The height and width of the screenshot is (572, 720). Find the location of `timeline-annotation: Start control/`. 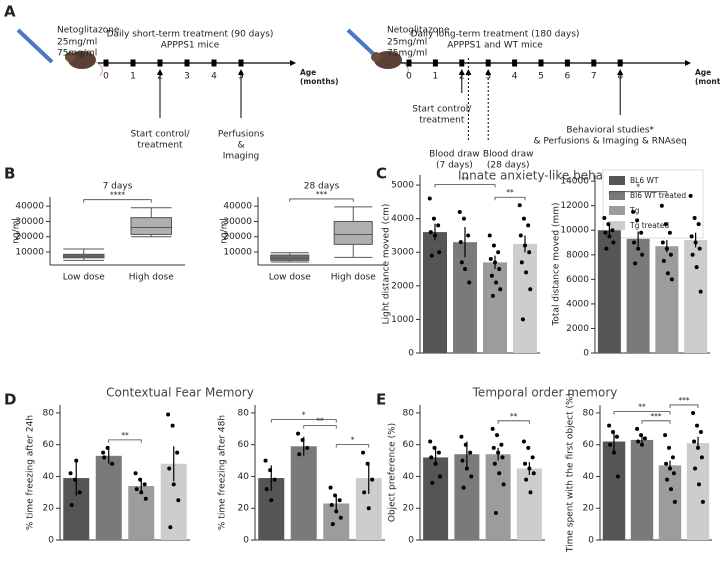

timeline-annotation: Start control/ is located at coordinates (160, 135).